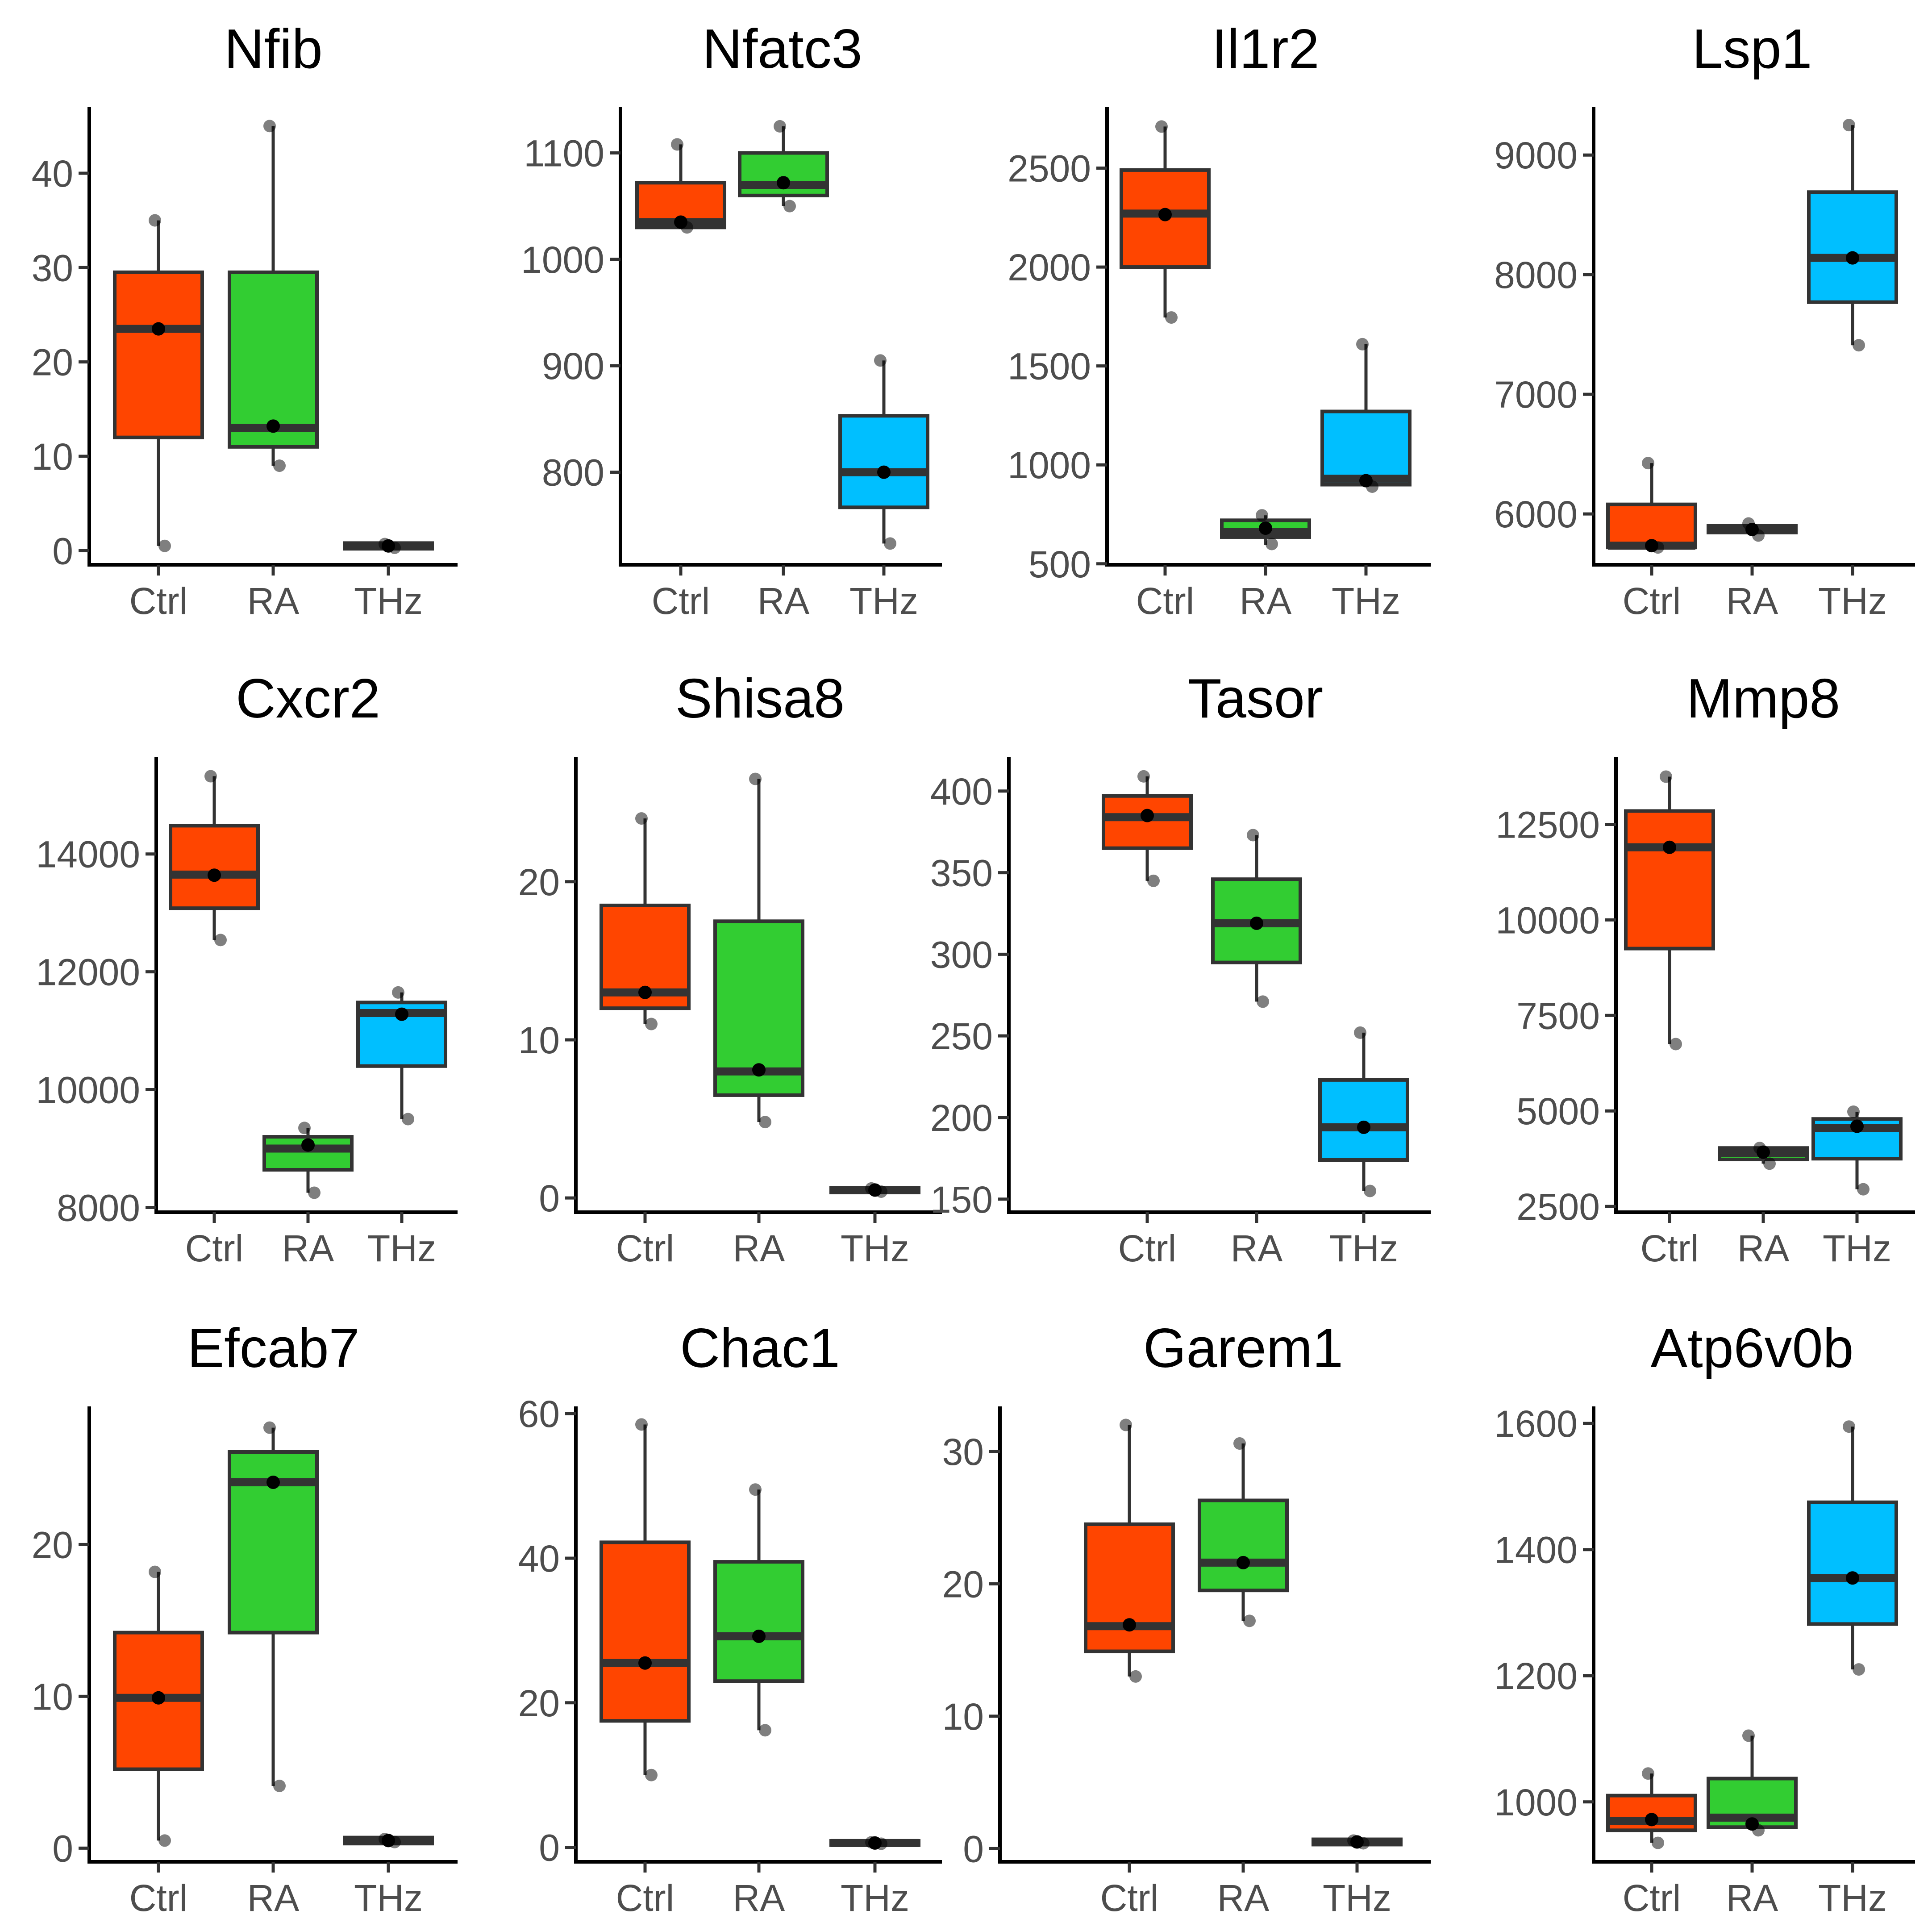 Image resolution: width=1932 pixels, height=1927 pixels. Describe the element at coordinates (52, 457) in the screenshot. I see `y-tick-label: 10` at that location.